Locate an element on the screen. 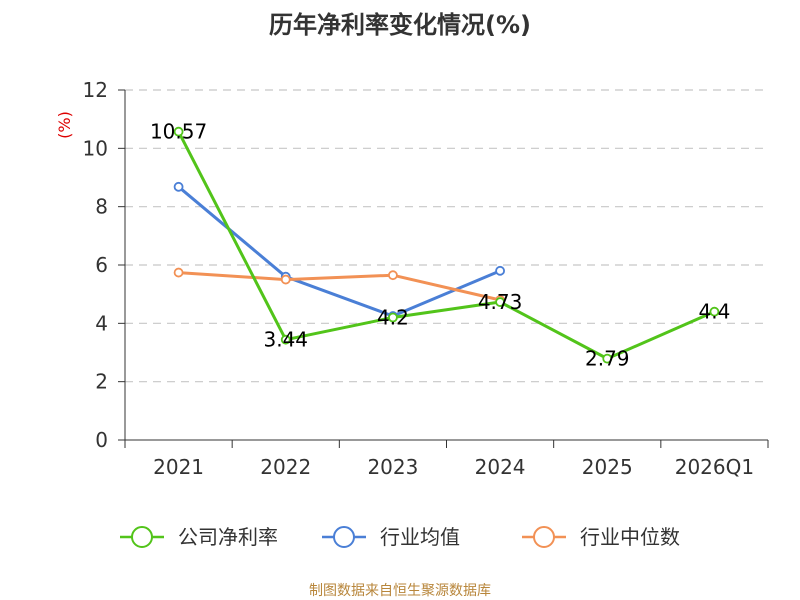  x-tick-label: 2021 is located at coordinates (178, 467).